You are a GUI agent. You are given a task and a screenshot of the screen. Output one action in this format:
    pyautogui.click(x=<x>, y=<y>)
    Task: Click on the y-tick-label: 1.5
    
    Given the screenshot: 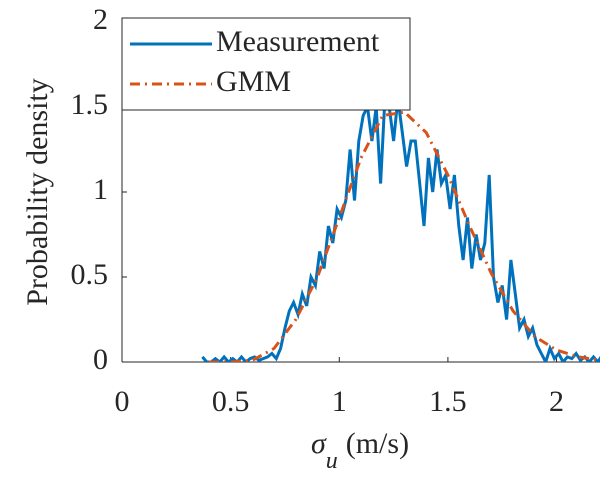 What is the action you would take?
    pyautogui.click(x=90, y=104)
    